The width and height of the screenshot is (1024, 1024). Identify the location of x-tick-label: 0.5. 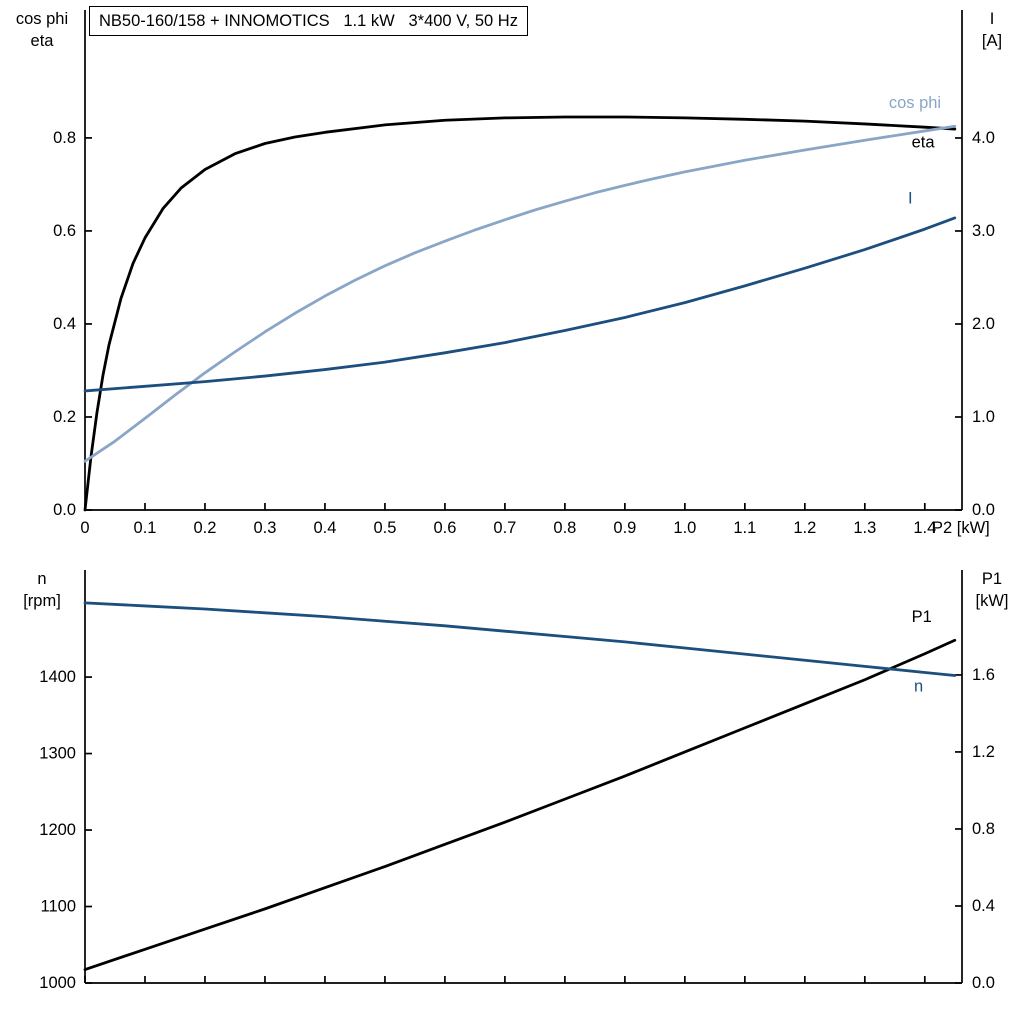
(384, 528).